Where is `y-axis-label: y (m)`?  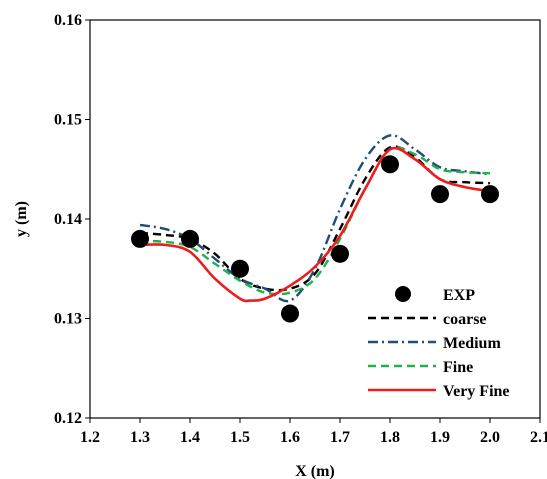 y-axis-label: y (m) is located at coordinates (21, 219).